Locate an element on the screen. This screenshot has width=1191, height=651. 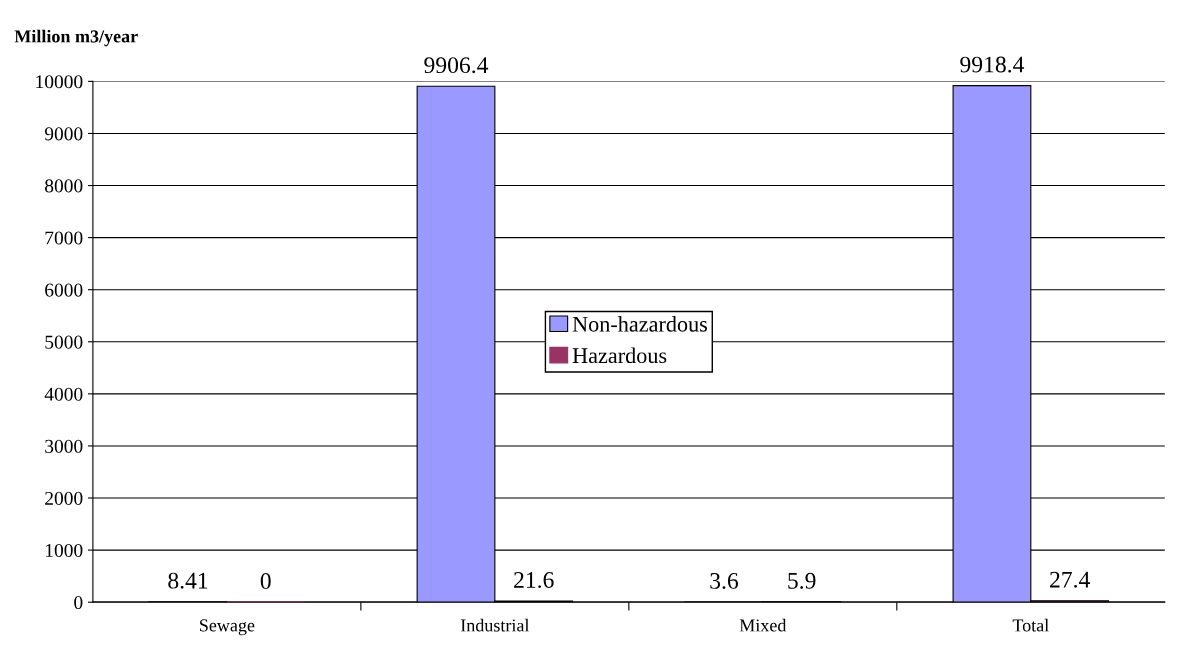
y-tick-label: 10000 is located at coordinates (59, 82).